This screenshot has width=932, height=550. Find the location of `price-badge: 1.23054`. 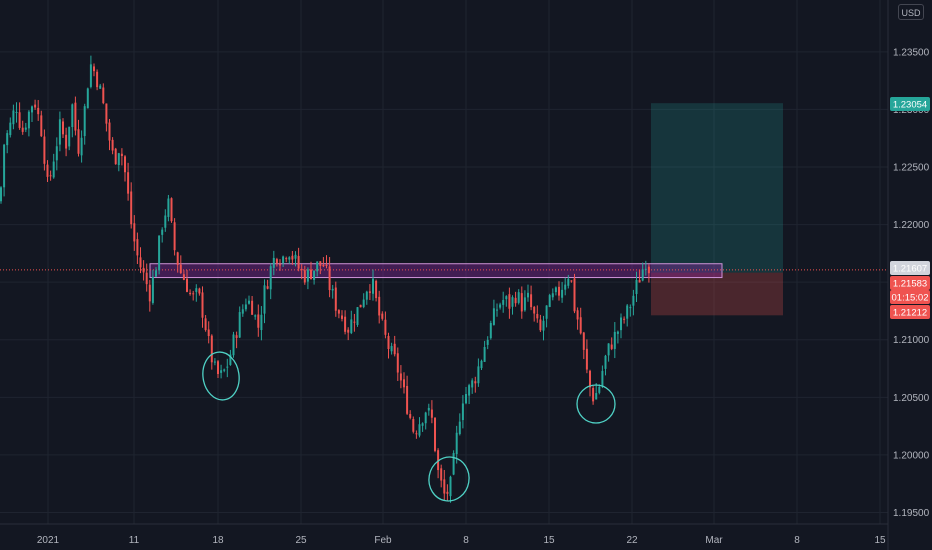

price-badge: 1.23054 is located at coordinates (910, 104).